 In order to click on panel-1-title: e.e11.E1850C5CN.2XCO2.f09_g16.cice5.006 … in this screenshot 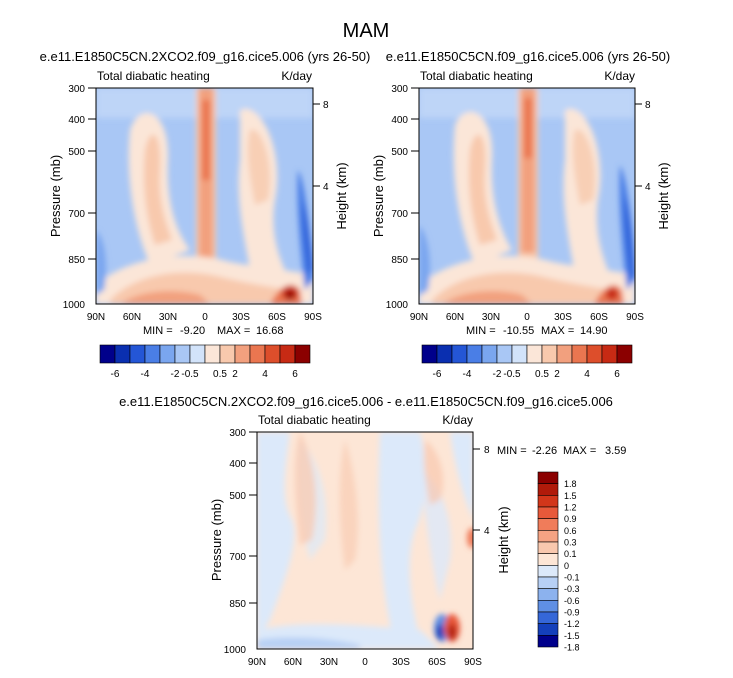, I will do `click(205, 56)`.